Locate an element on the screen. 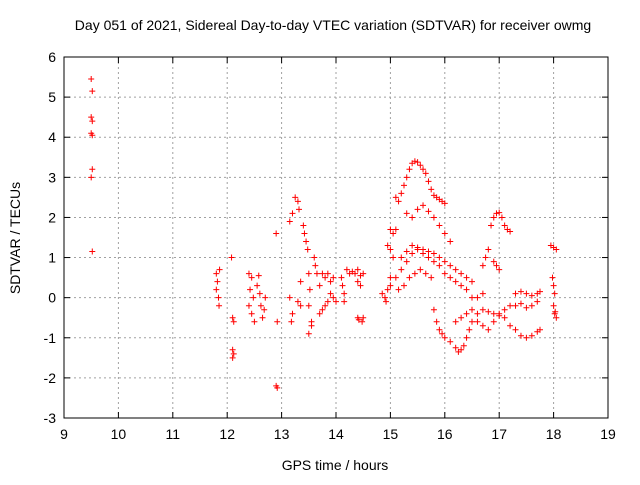 The width and height of the screenshot is (640, 485). y-tick-label: 1 is located at coordinates (52, 258).